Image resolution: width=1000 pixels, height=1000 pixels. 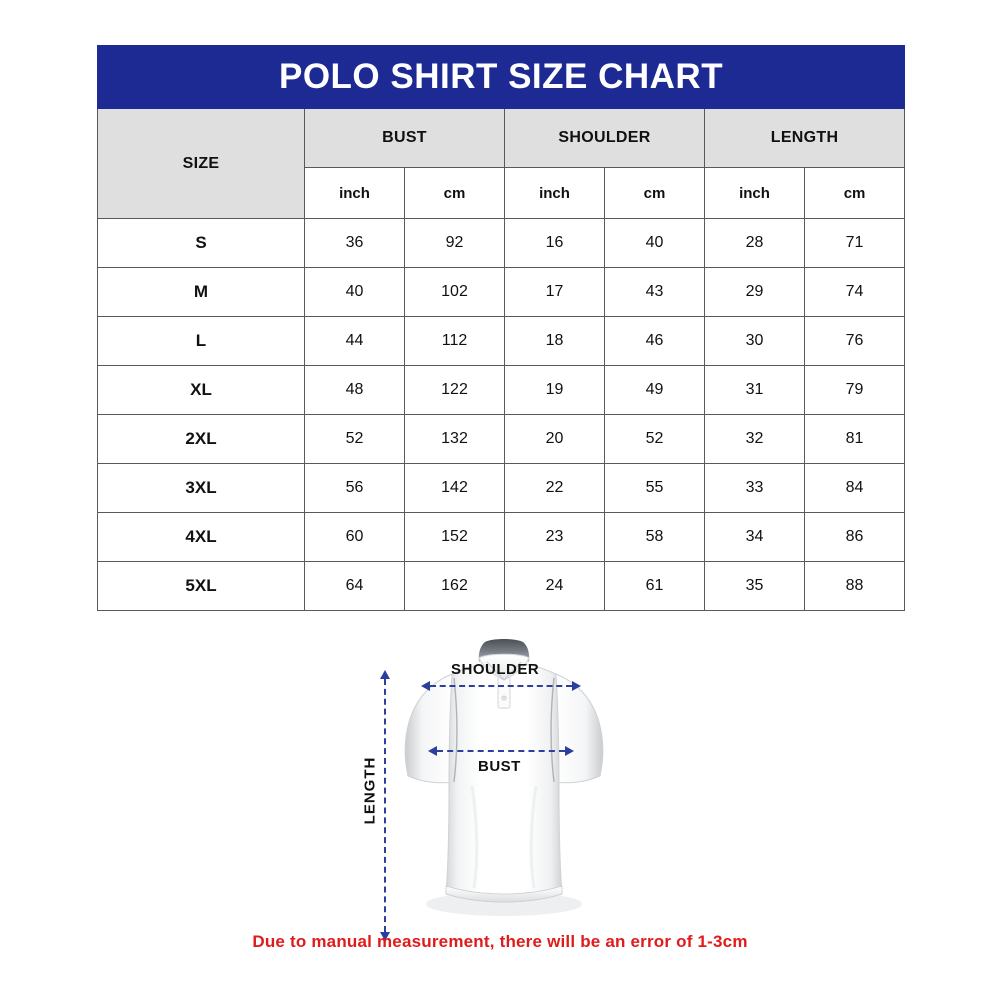 What do you see at coordinates (854, 586) in the screenshot?
I see `cell-length-cm: 88` at bounding box center [854, 586].